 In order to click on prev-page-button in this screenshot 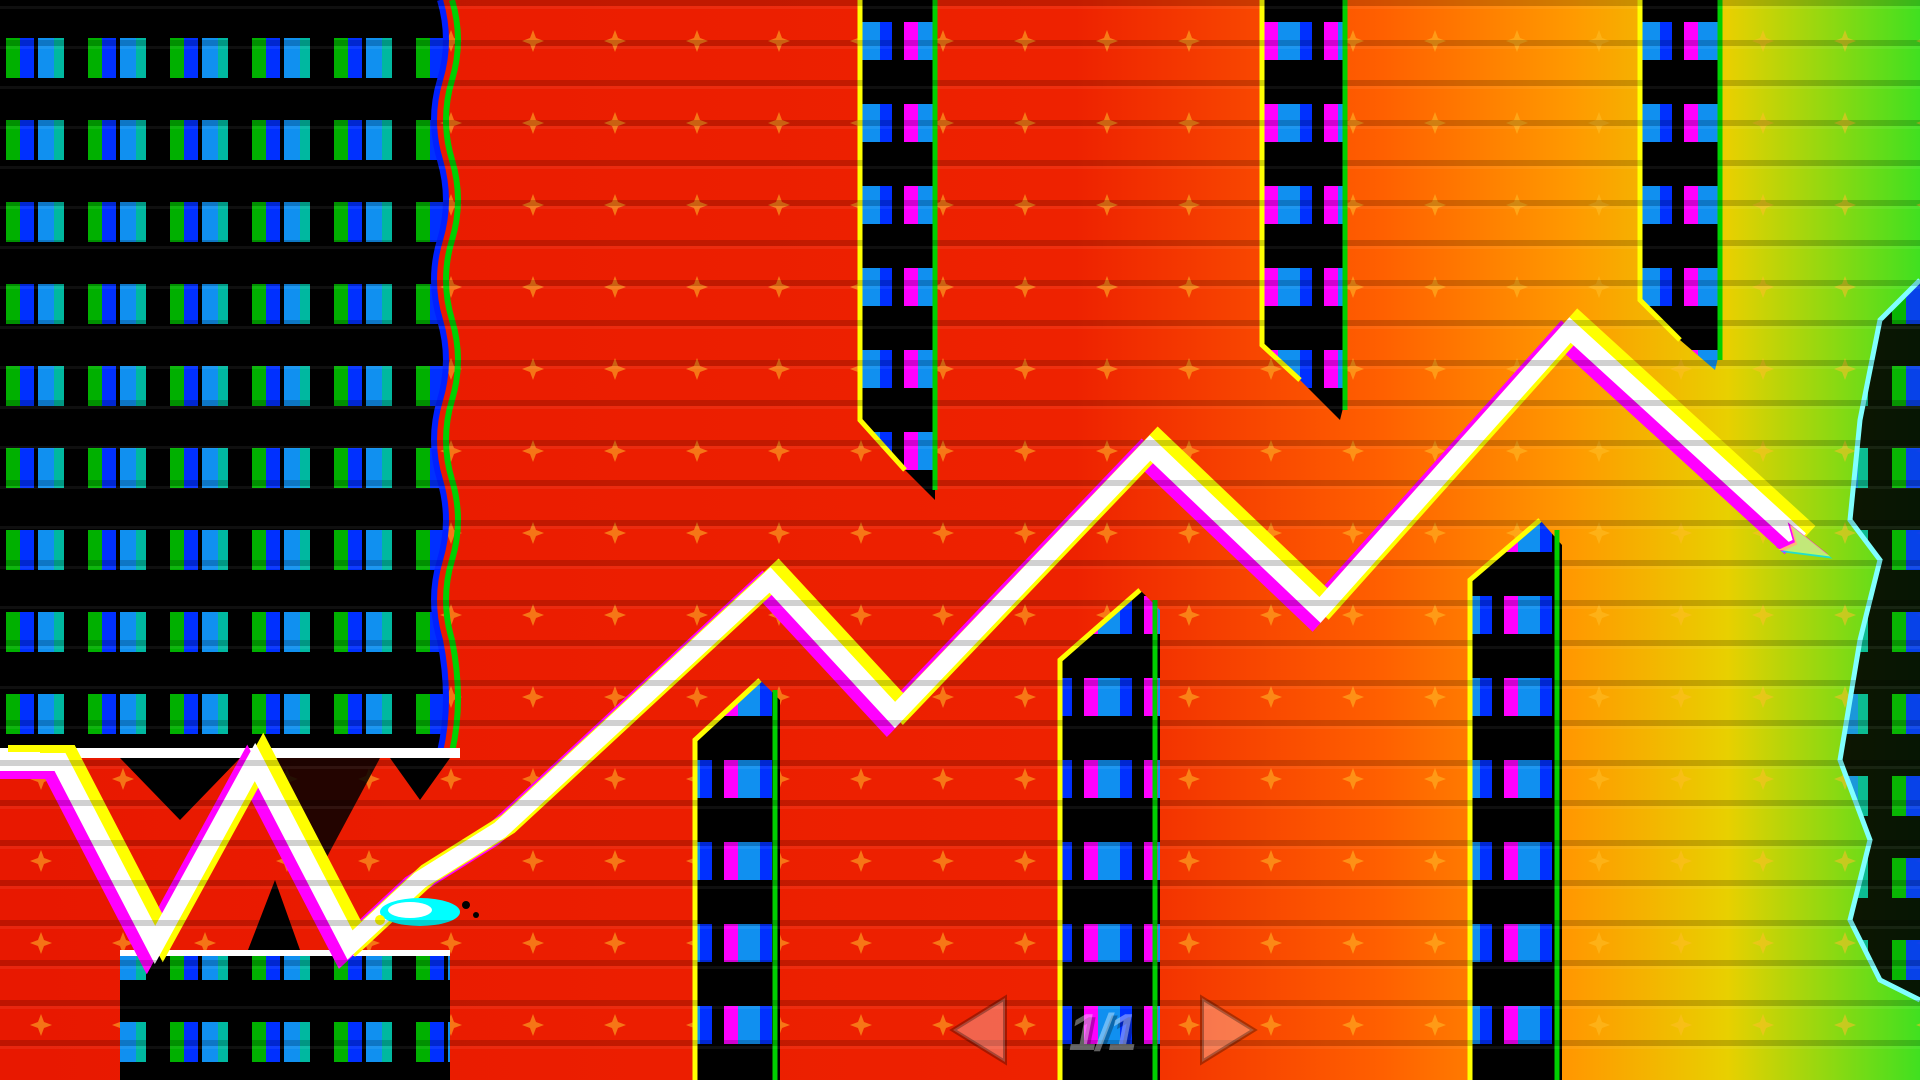, I will do `click(978, 1030)`.